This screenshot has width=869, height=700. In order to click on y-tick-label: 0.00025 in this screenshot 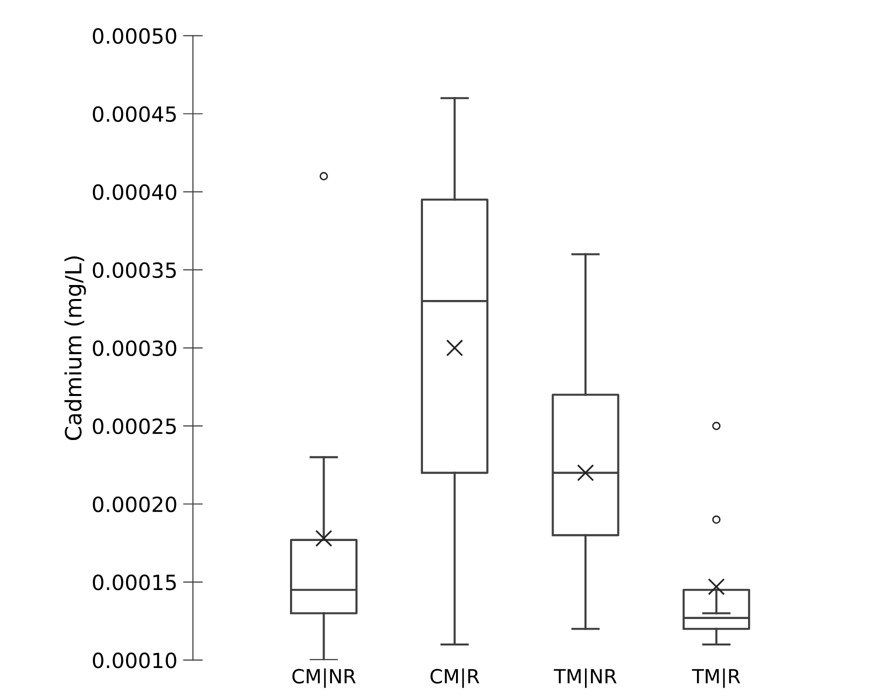, I will do `click(134, 426)`.